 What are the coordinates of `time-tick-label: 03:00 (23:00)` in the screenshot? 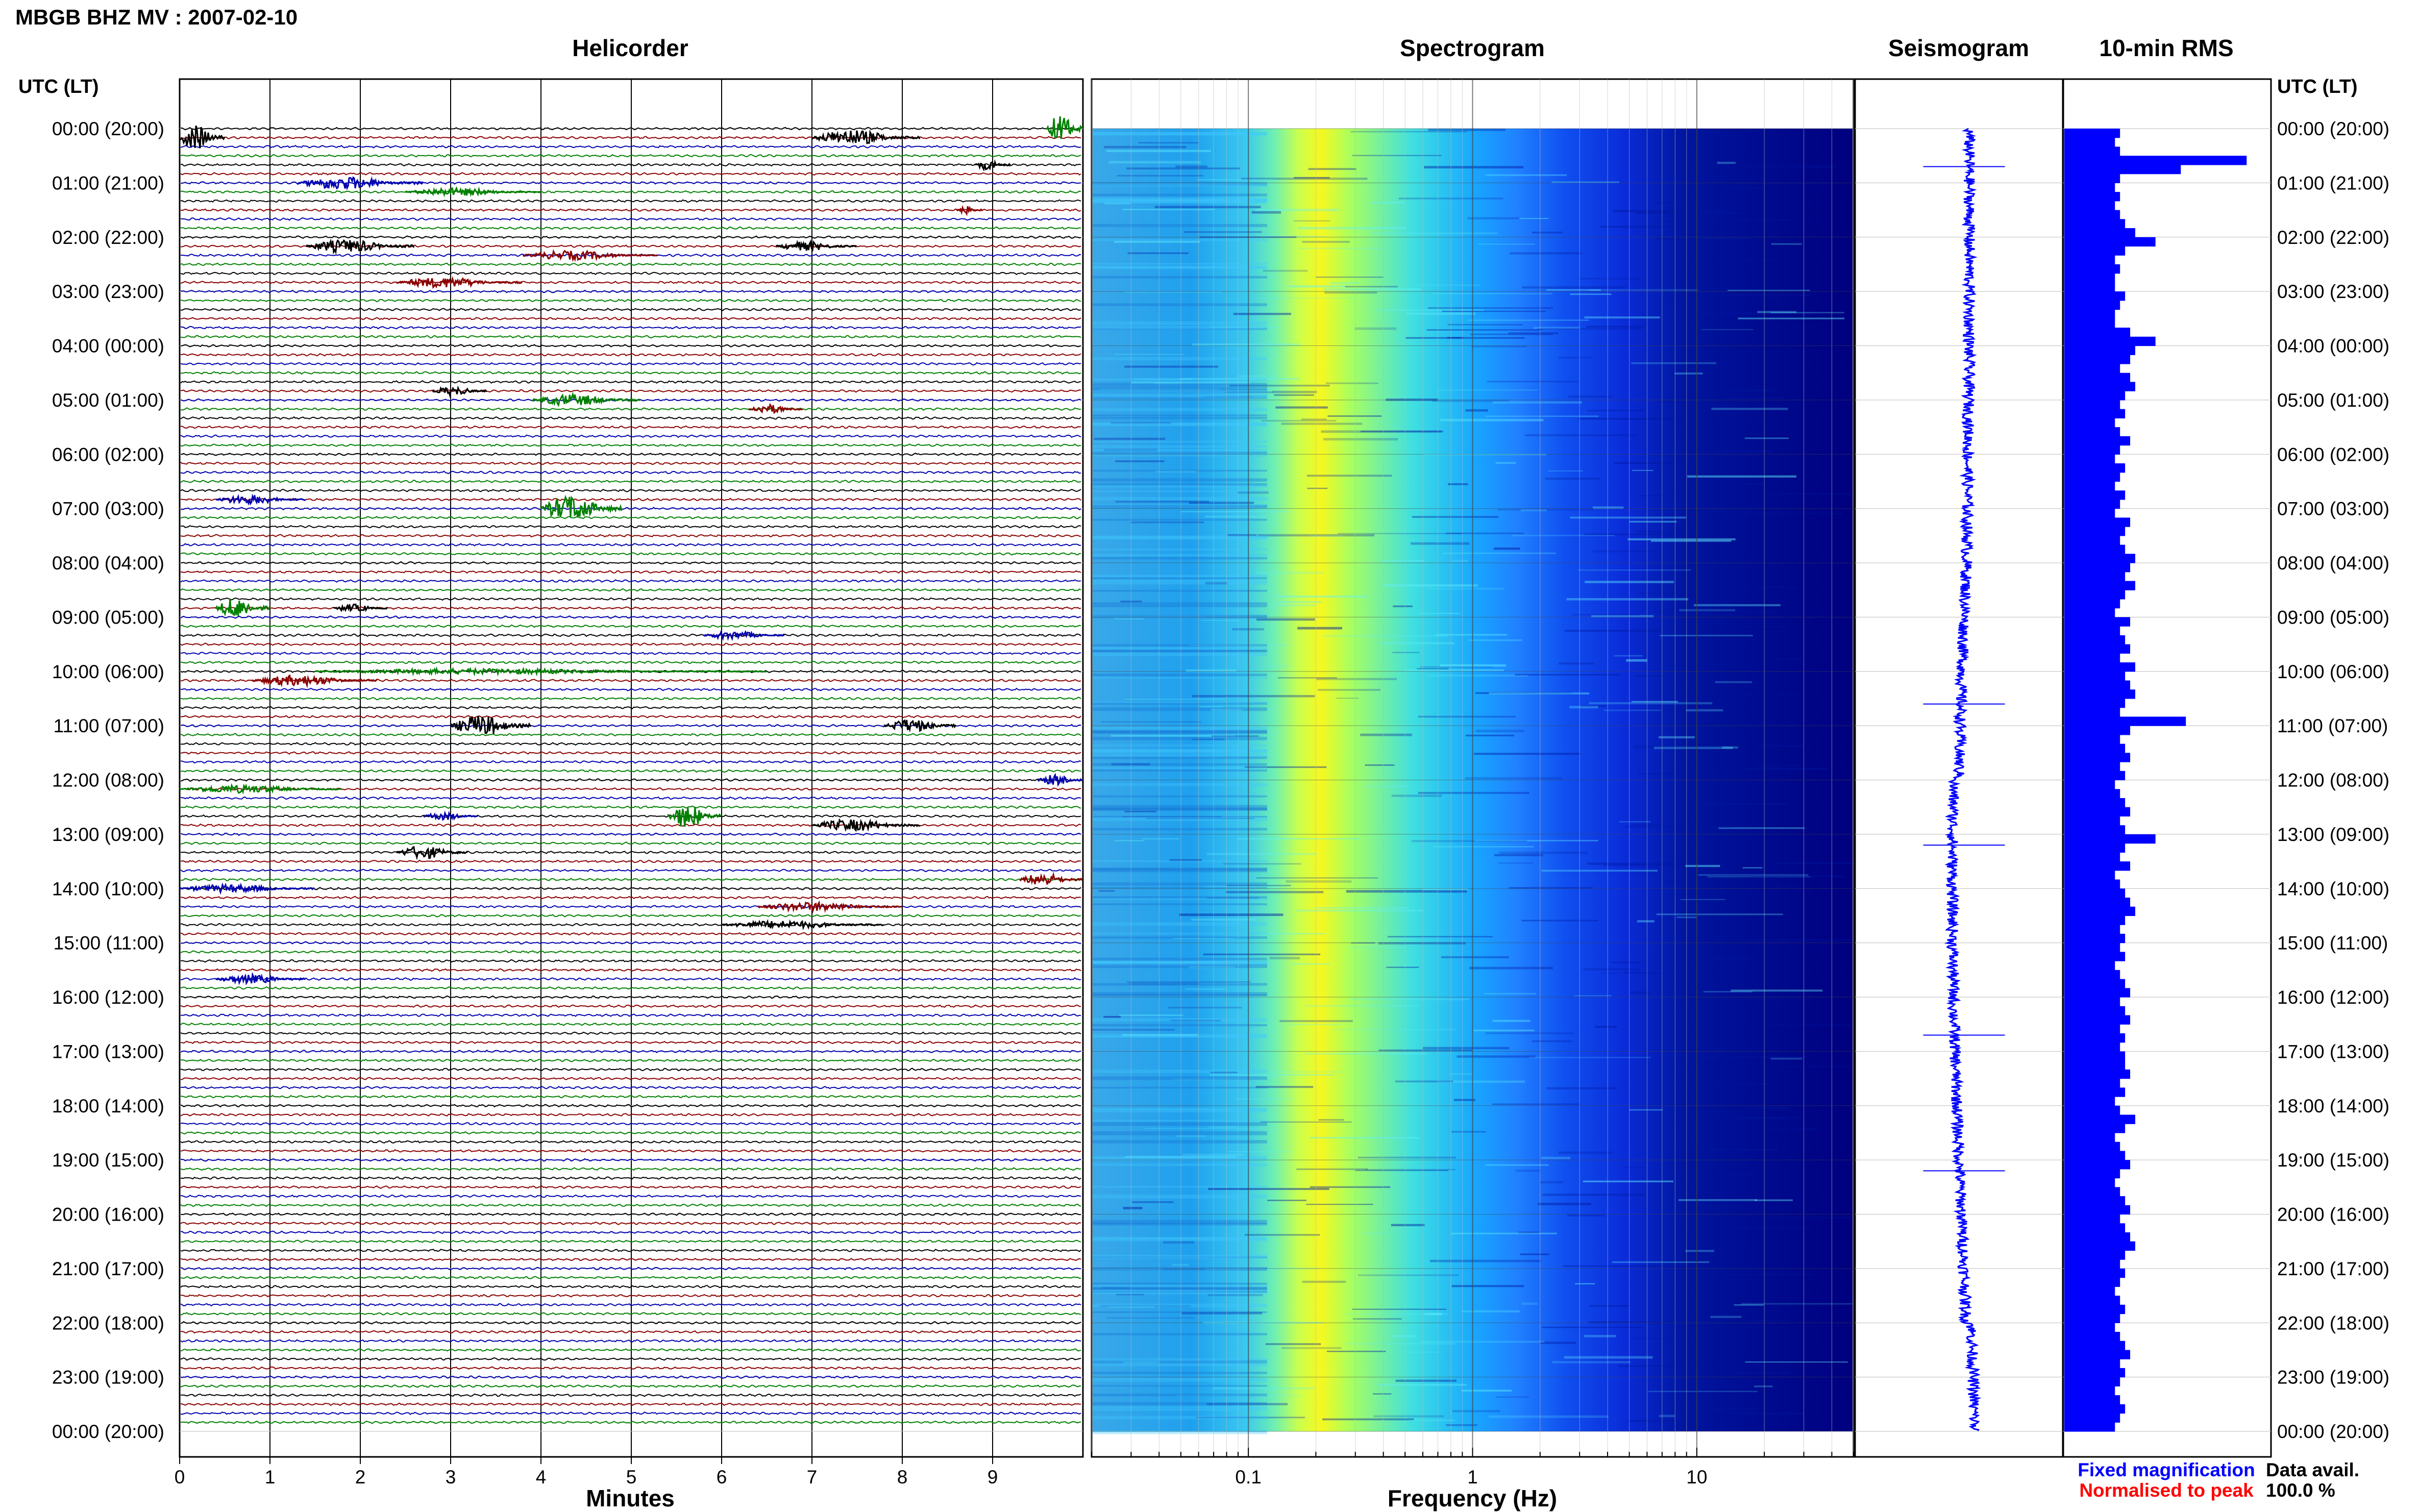 It's located at (2333, 291).